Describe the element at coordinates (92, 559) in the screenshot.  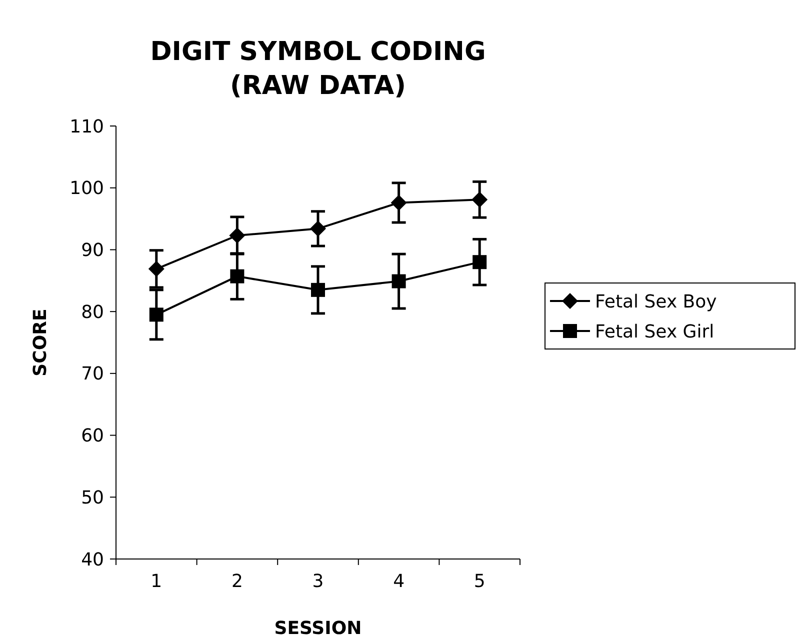
I see `y-tick-label: 40` at that location.